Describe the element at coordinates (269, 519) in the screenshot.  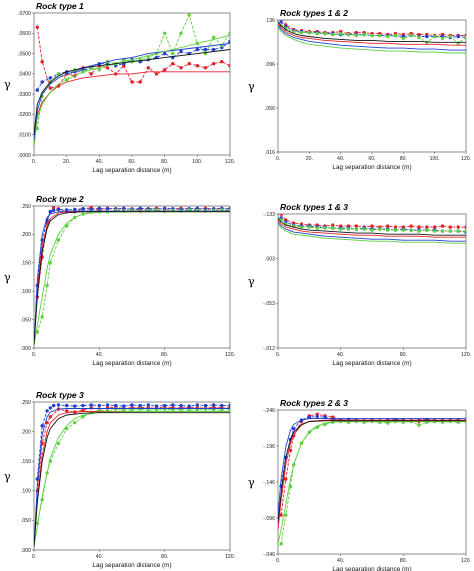
I see `y-tick-label: -.096` at that location.